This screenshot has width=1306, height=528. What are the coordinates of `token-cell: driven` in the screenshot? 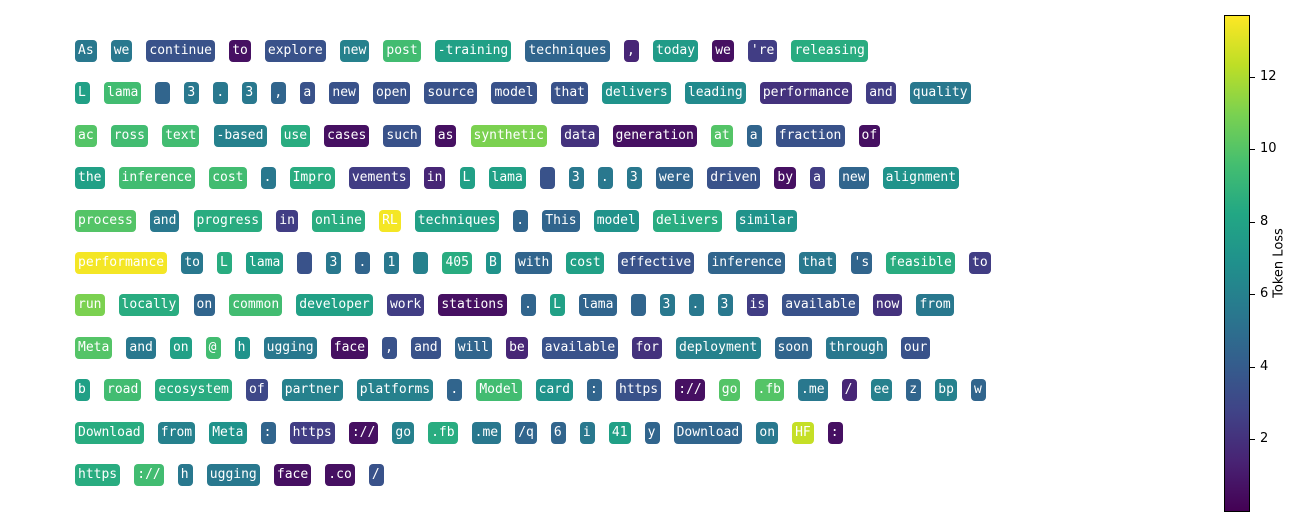 It's located at (734, 178).